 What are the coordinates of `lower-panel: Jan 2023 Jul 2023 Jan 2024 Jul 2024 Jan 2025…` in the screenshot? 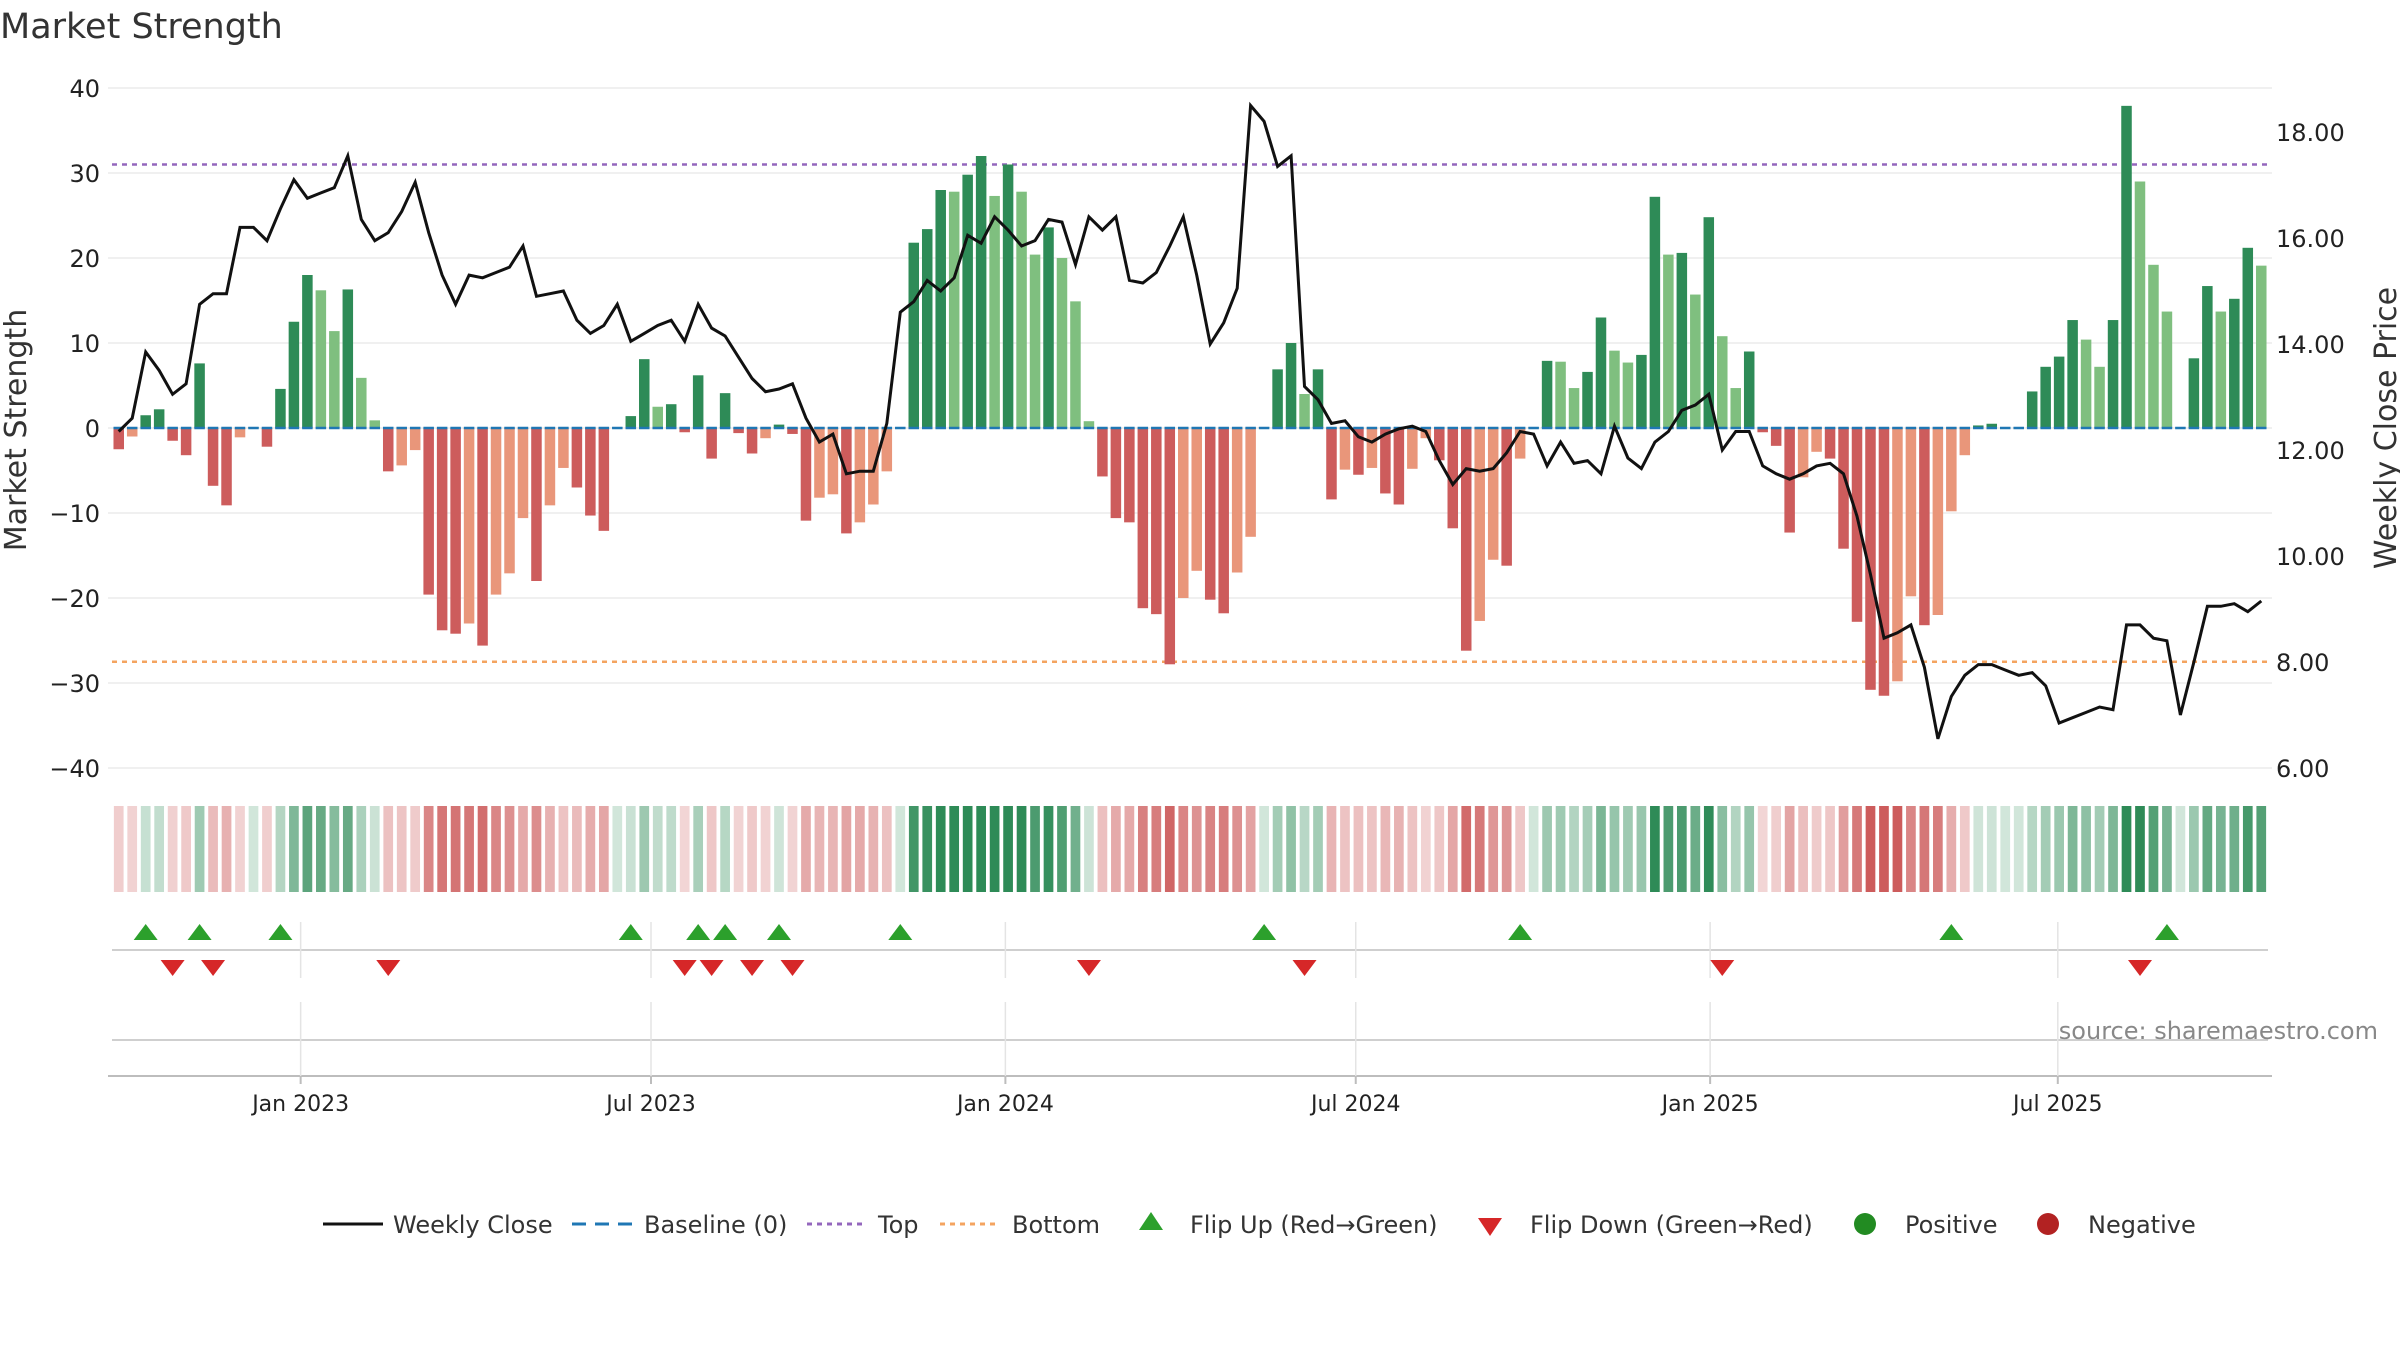 It's located at (1243, 1059).